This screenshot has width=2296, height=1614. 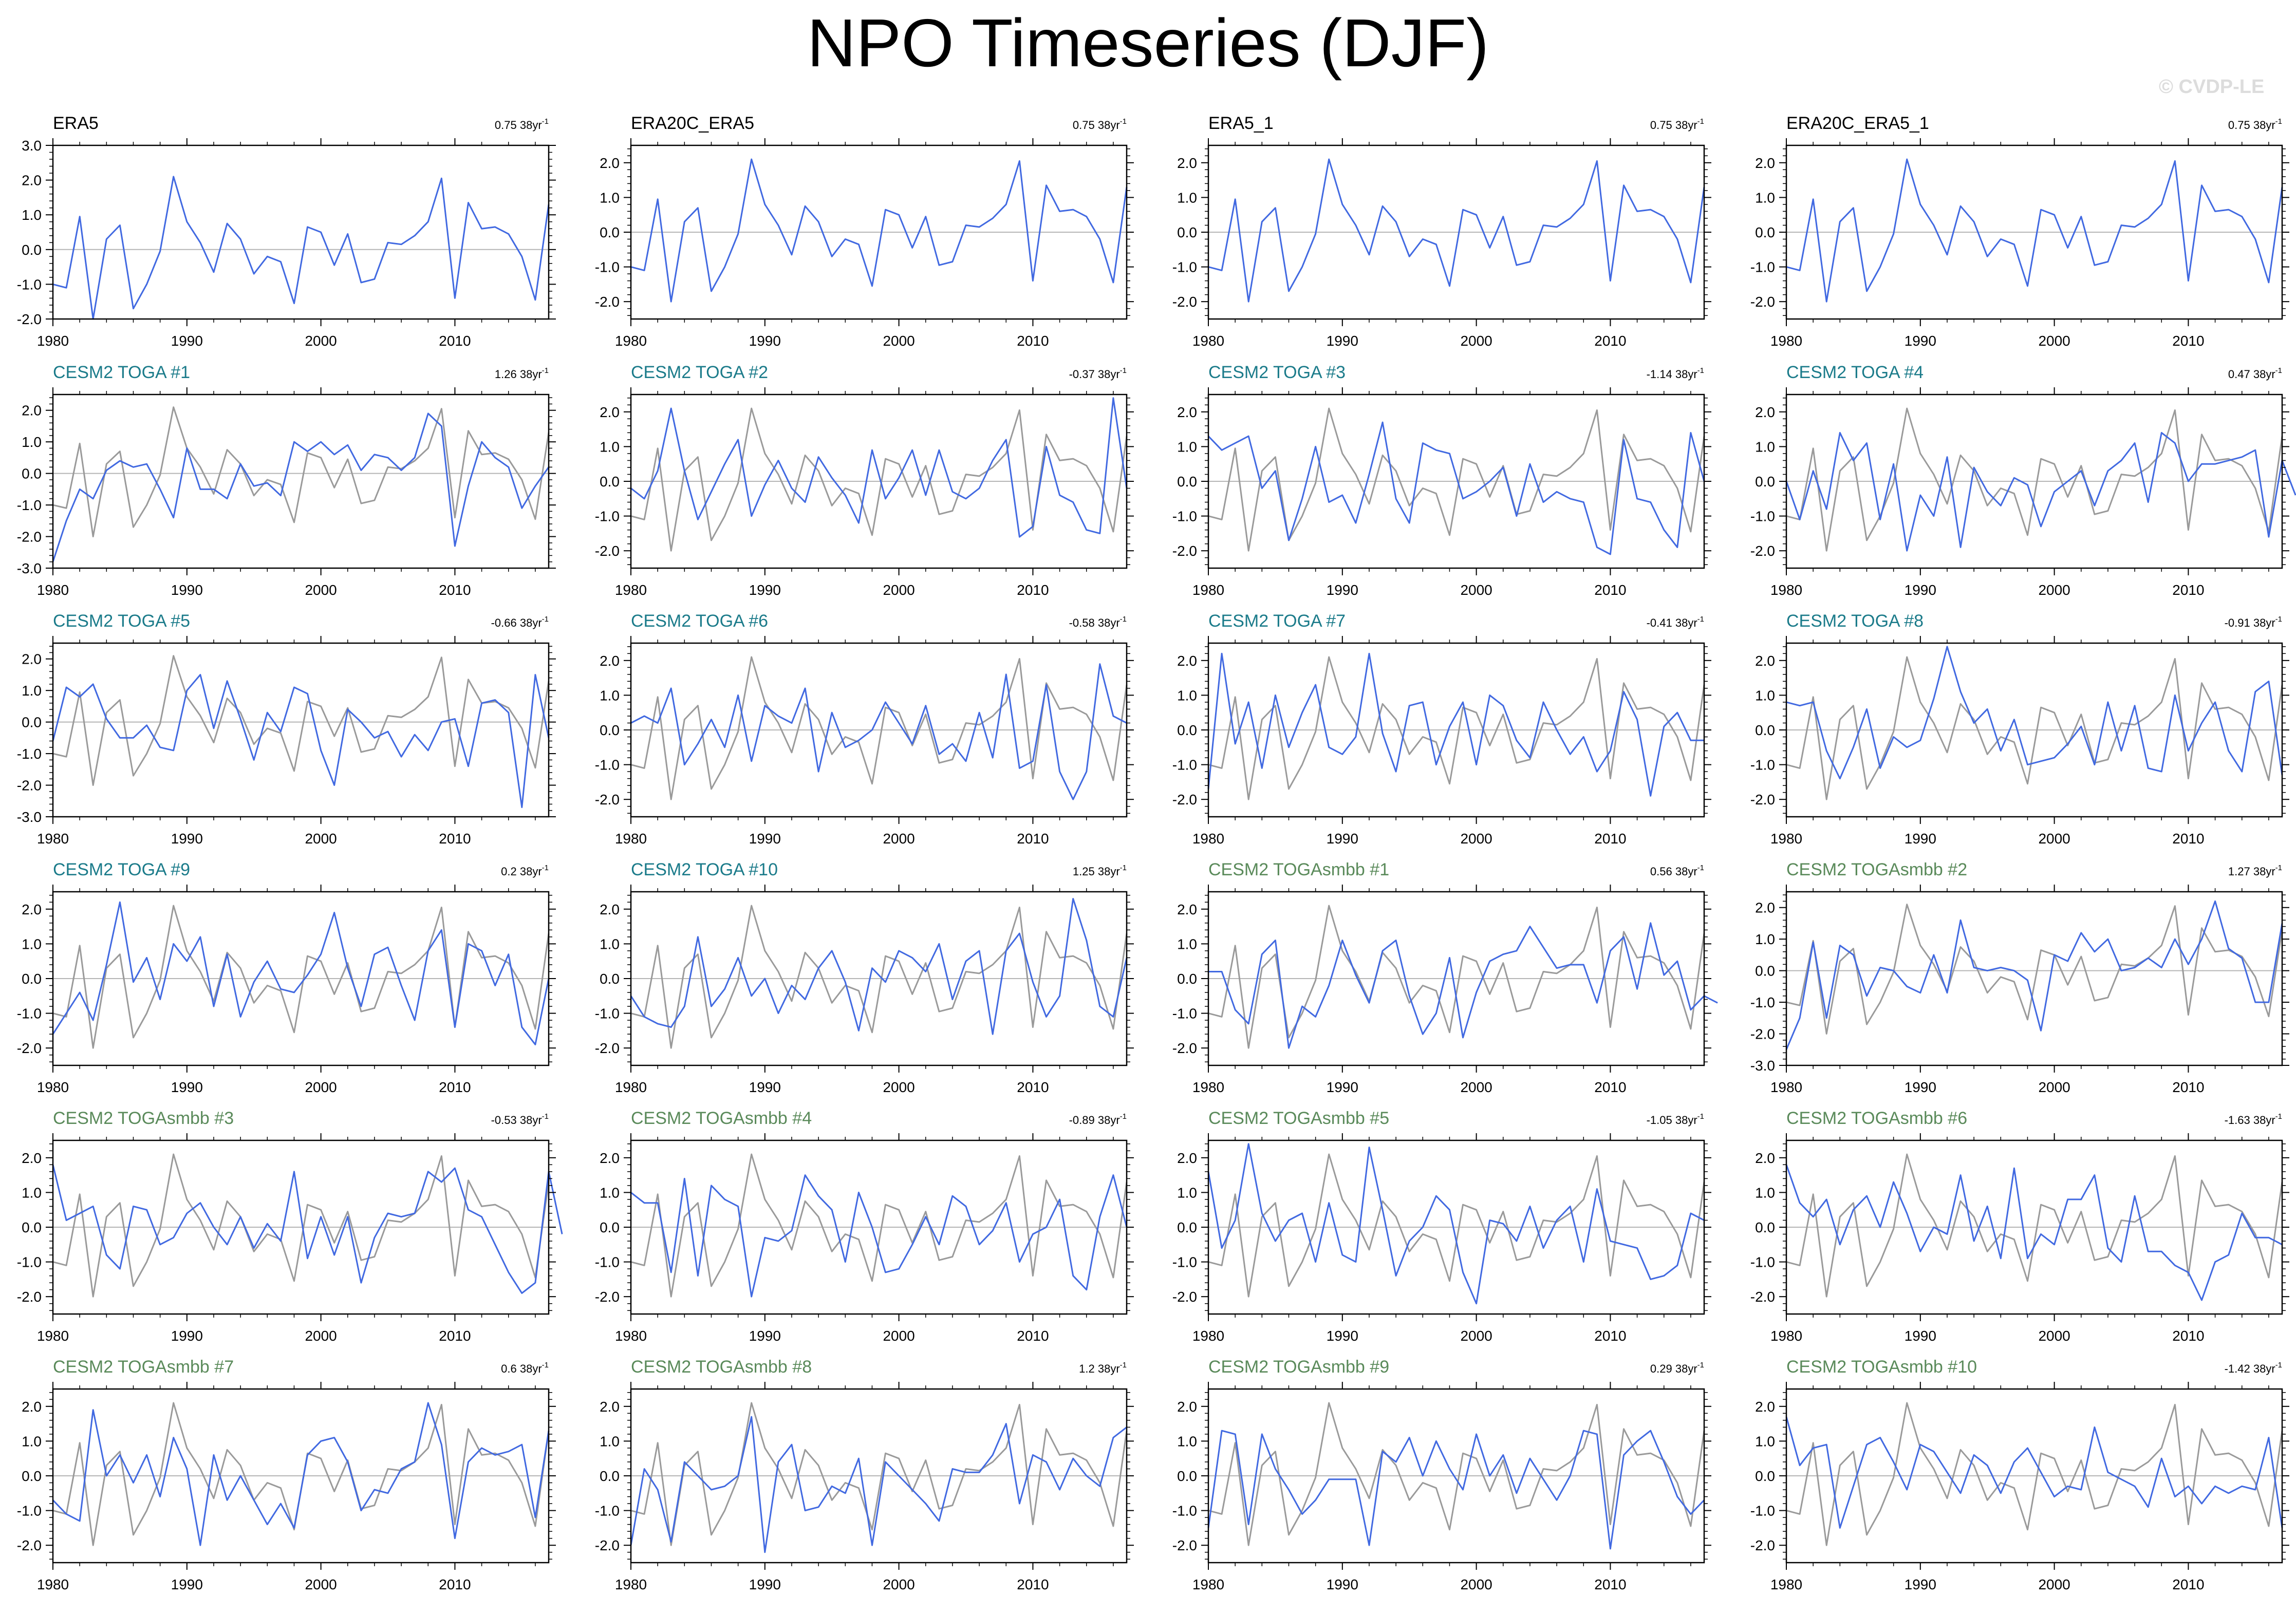 I want to click on trend-label: 1.27 38yr-1, so click(x=2255, y=871).